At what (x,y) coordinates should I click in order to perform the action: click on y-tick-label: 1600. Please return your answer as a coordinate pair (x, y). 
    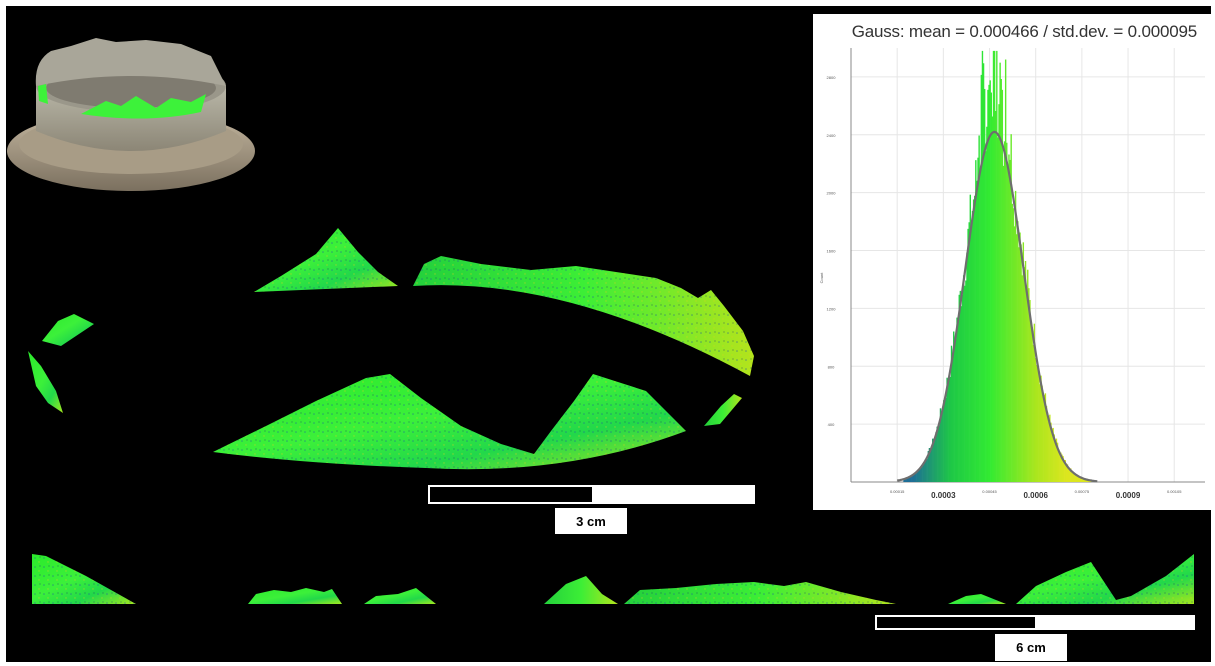
    Looking at the image, I should click on (832, 251).